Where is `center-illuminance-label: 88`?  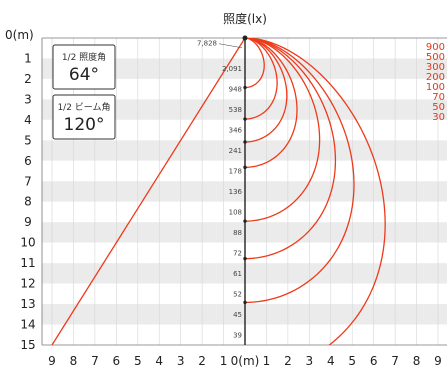
center-illuminance-label: 88 is located at coordinates (237, 233).